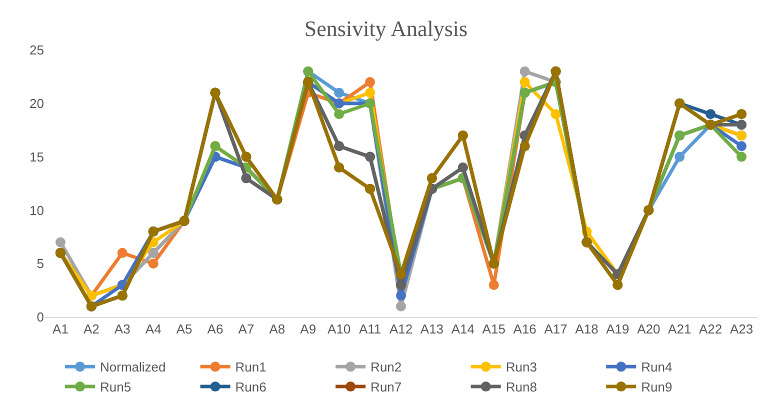 The height and width of the screenshot is (414, 772). I want to click on legend-label: Run8, so click(521, 387).